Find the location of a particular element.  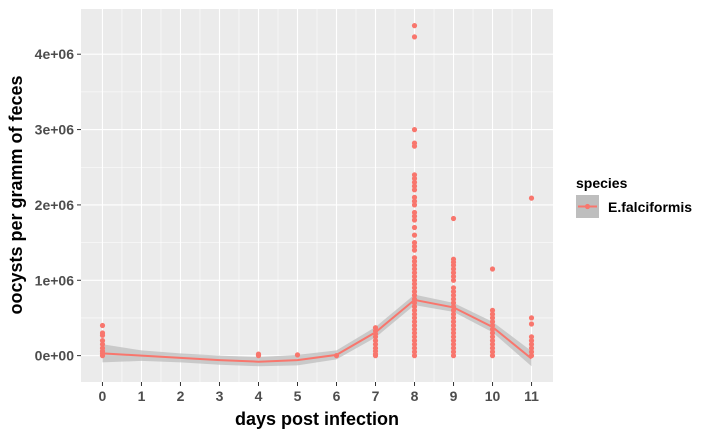

smooth-confidence-ribbon is located at coordinates (317, 330).